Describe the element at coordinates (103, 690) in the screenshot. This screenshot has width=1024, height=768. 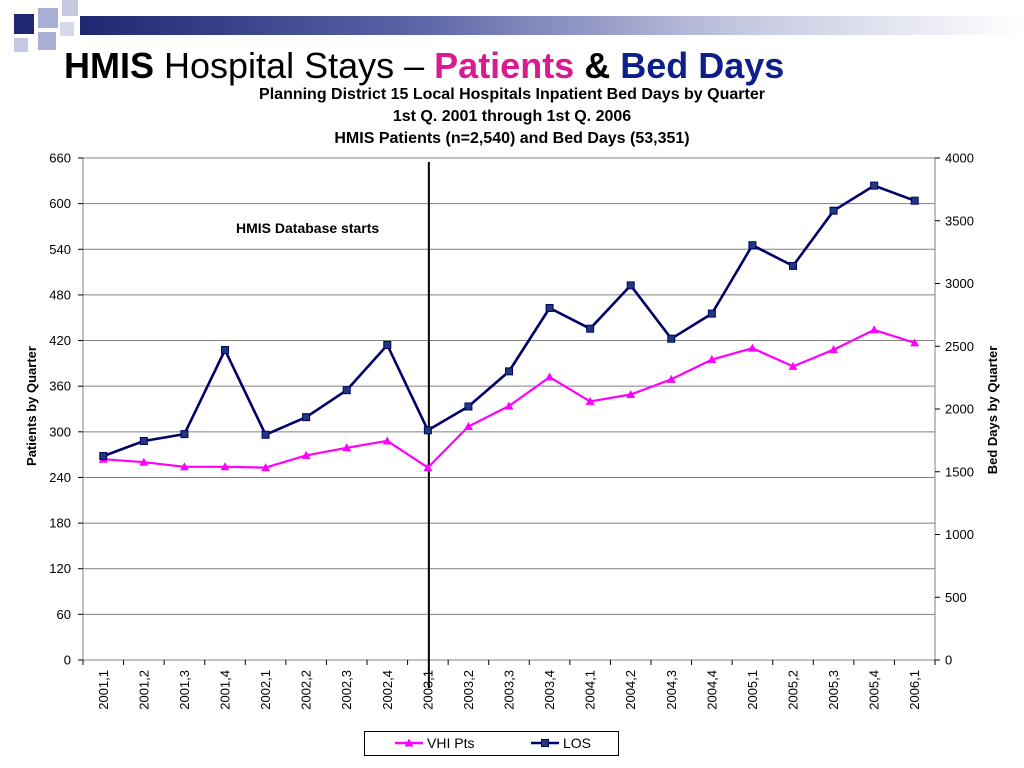
I see `x-tick-label: 2001,1` at that location.